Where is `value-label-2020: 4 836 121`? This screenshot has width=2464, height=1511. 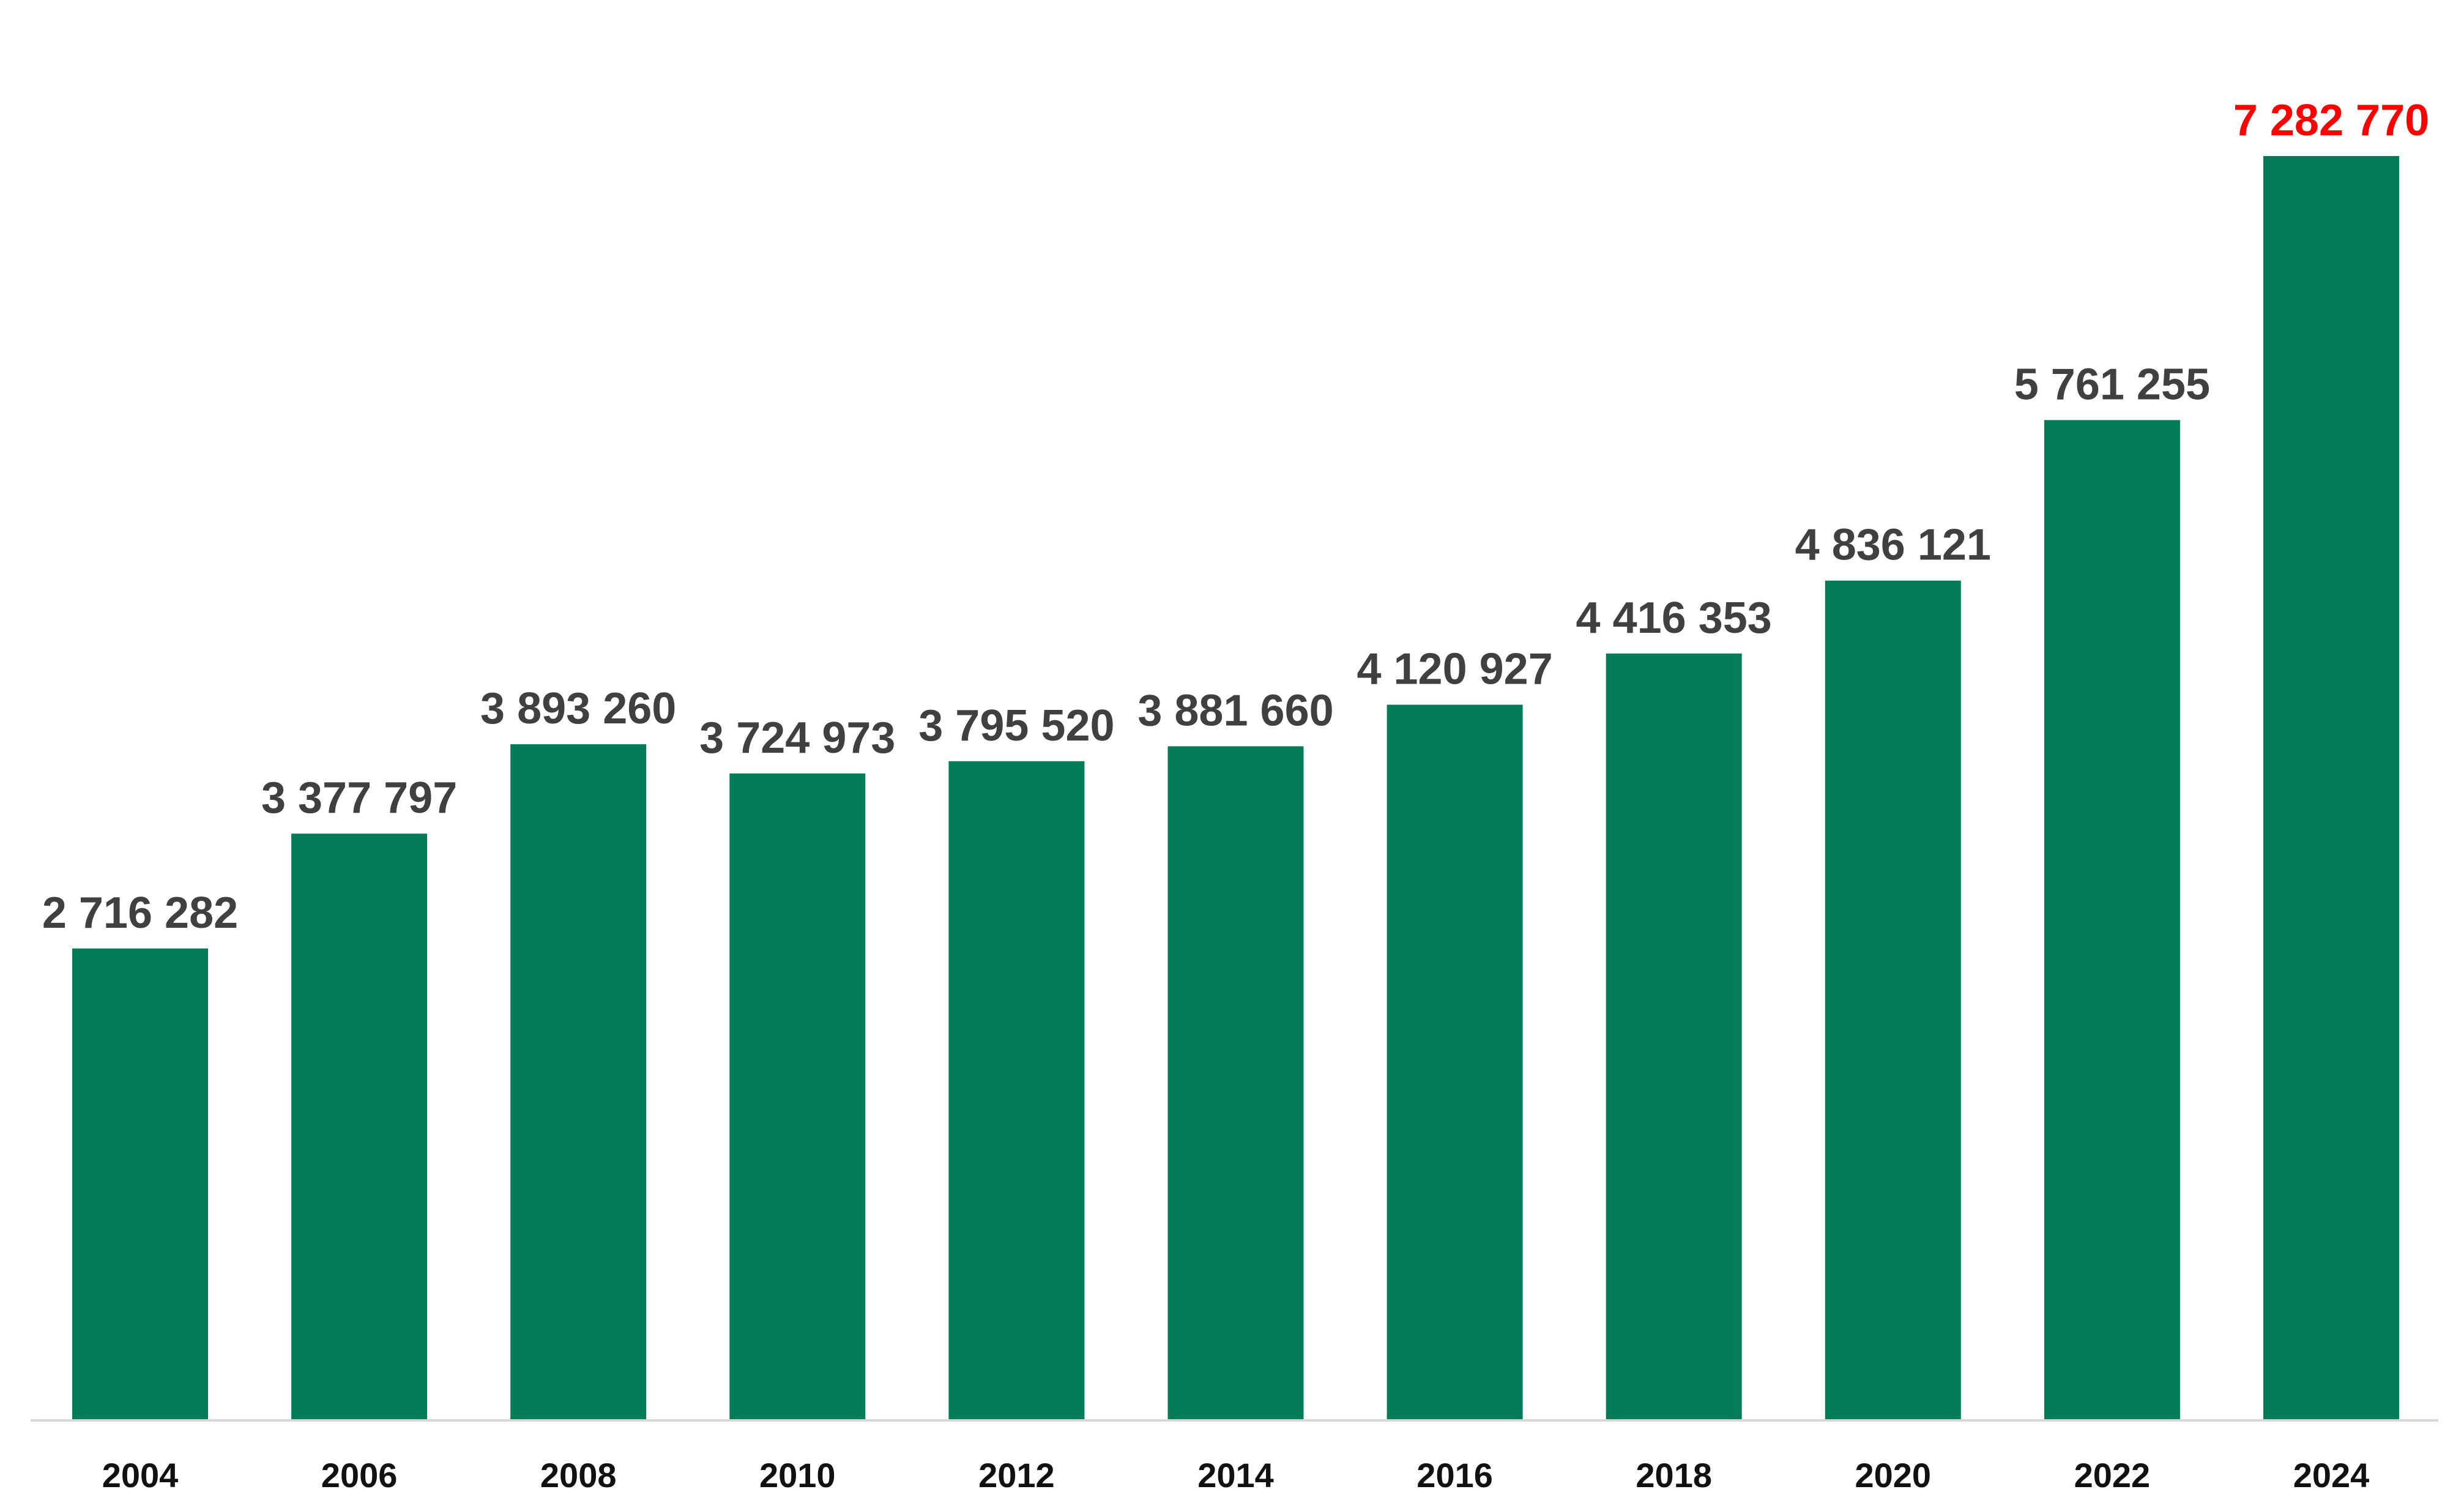 value-label-2020: 4 836 121 is located at coordinates (1893, 545).